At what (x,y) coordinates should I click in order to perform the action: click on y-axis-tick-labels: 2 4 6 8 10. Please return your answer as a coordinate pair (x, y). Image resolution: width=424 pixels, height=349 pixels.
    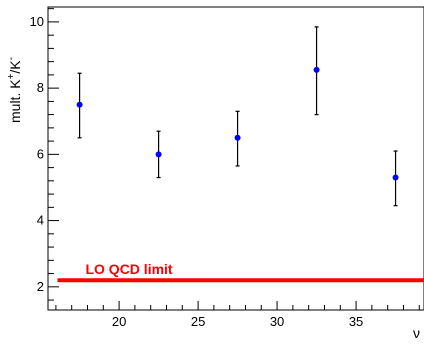
    Looking at the image, I should click on (37, 154).